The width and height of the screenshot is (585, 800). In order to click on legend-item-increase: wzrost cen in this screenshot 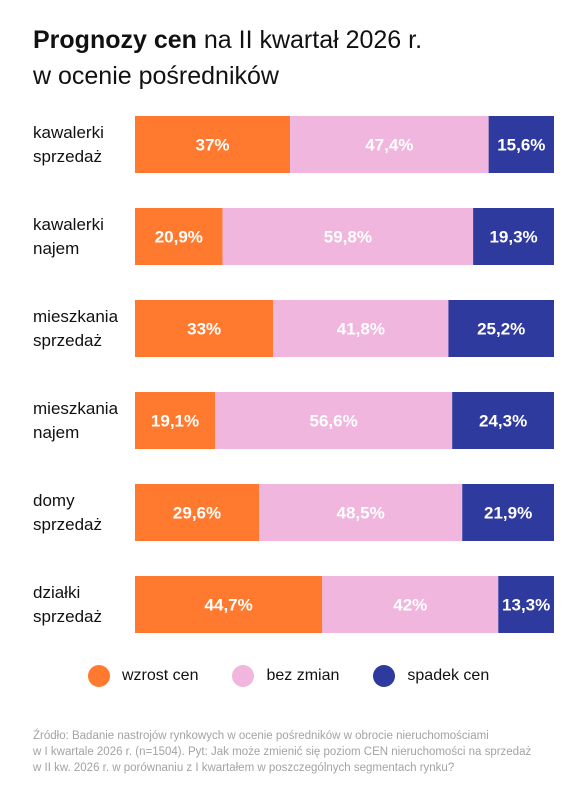, I will do `click(143, 676)`.